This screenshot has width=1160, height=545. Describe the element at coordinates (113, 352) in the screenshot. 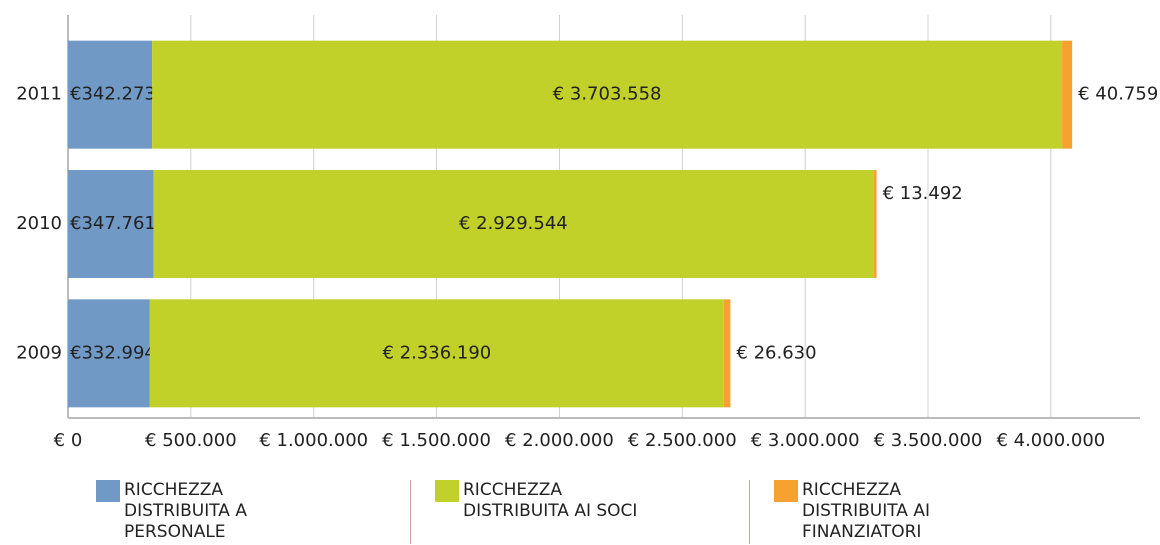

I see `value-label: €332.994` at that location.